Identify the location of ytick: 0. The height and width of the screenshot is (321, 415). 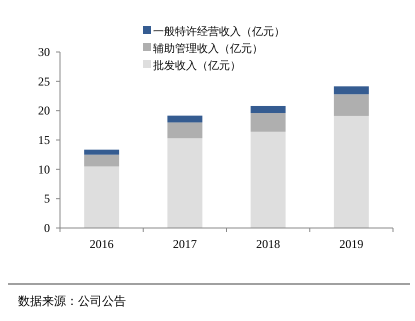
(47, 228).